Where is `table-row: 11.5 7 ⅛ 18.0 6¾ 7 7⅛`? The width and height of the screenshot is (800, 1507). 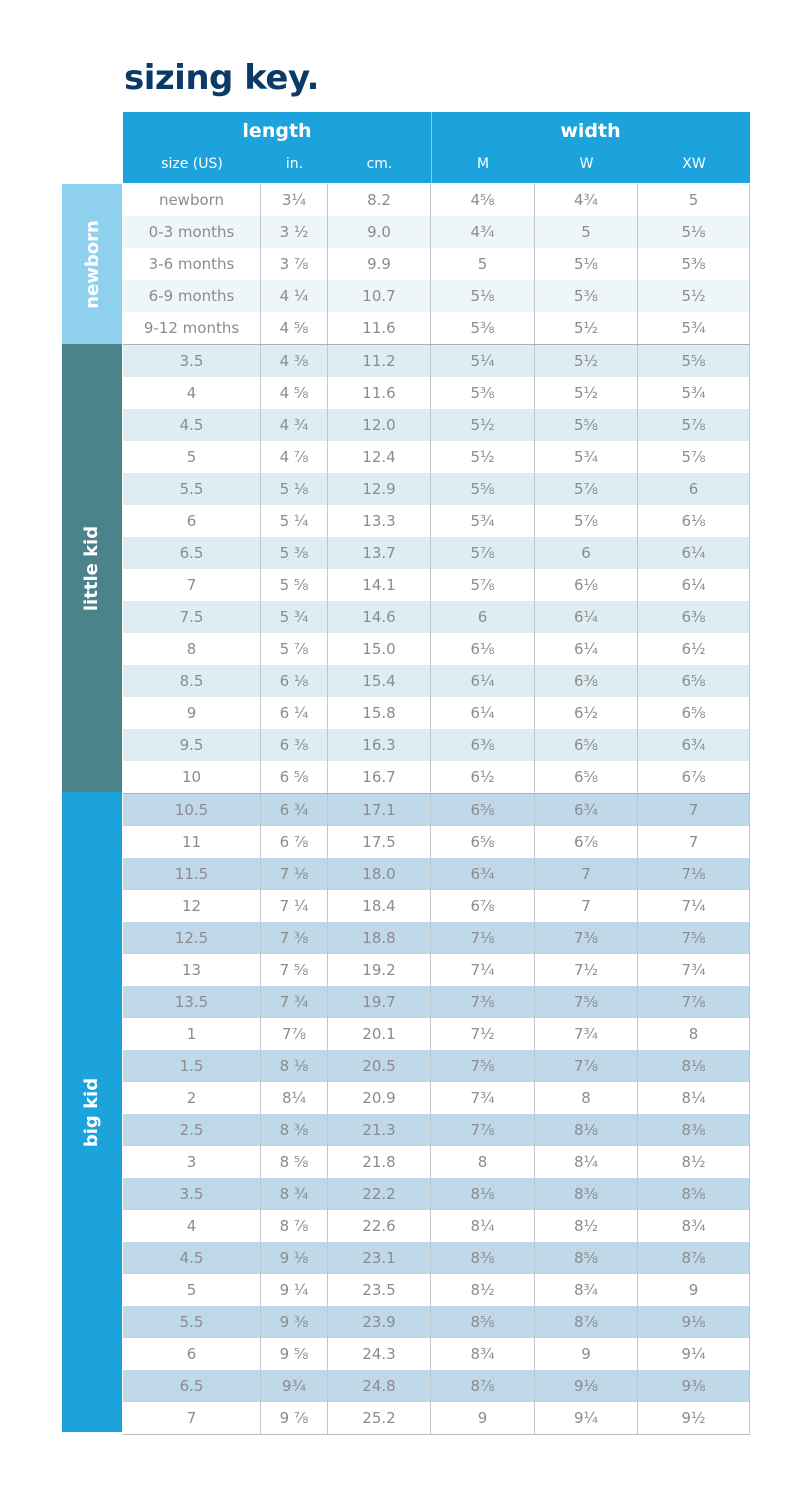
table-row: 11.5 7 ⅛ 18.0 6¾ 7 7⅛ is located at coordinates (436, 874).